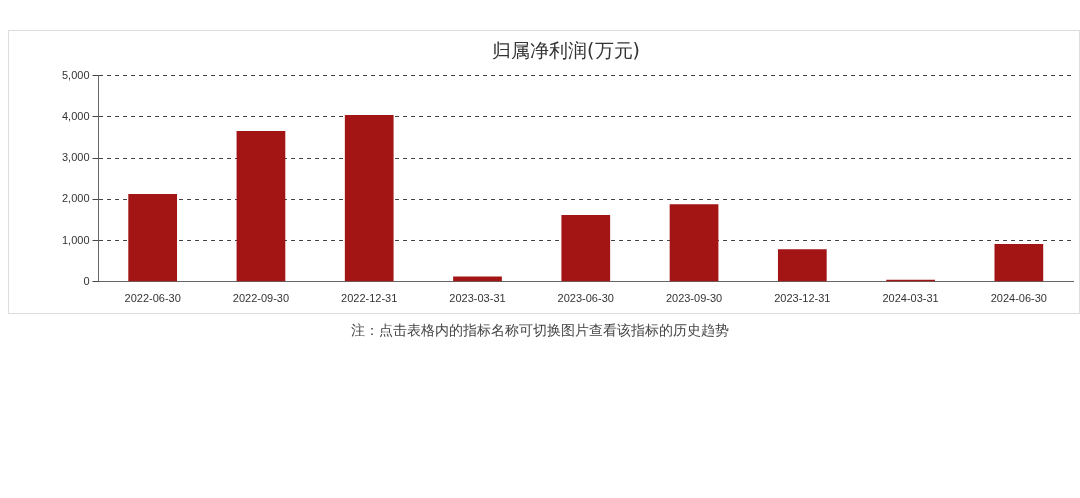 The image size is (1080, 498). I want to click on x-tick-label: 2022-12-31, so click(369, 298).